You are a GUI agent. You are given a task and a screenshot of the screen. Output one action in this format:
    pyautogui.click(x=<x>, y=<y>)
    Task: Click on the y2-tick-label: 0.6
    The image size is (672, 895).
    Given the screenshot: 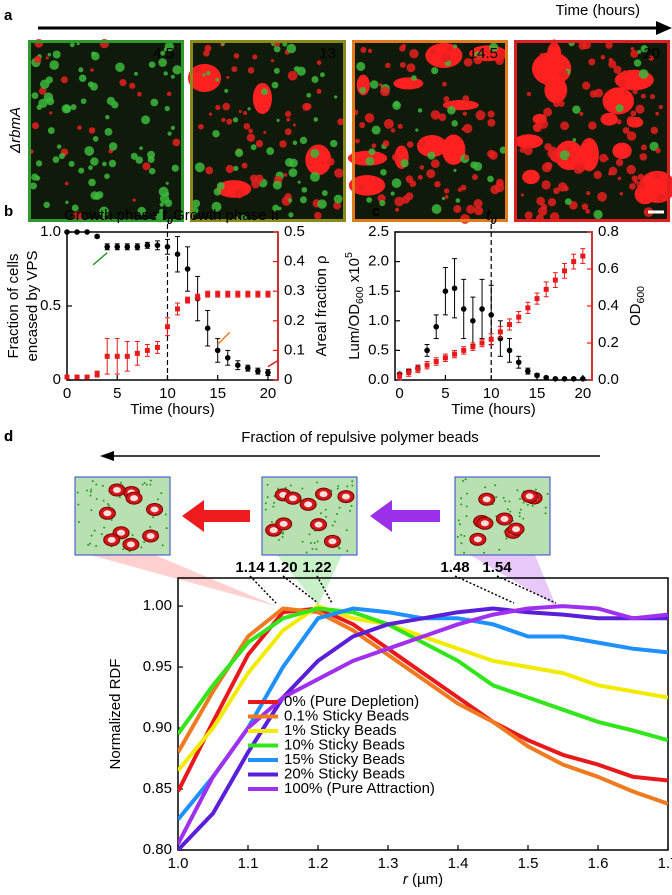 What is the action you would take?
    pyautogui.click(x=608, y=268)
    